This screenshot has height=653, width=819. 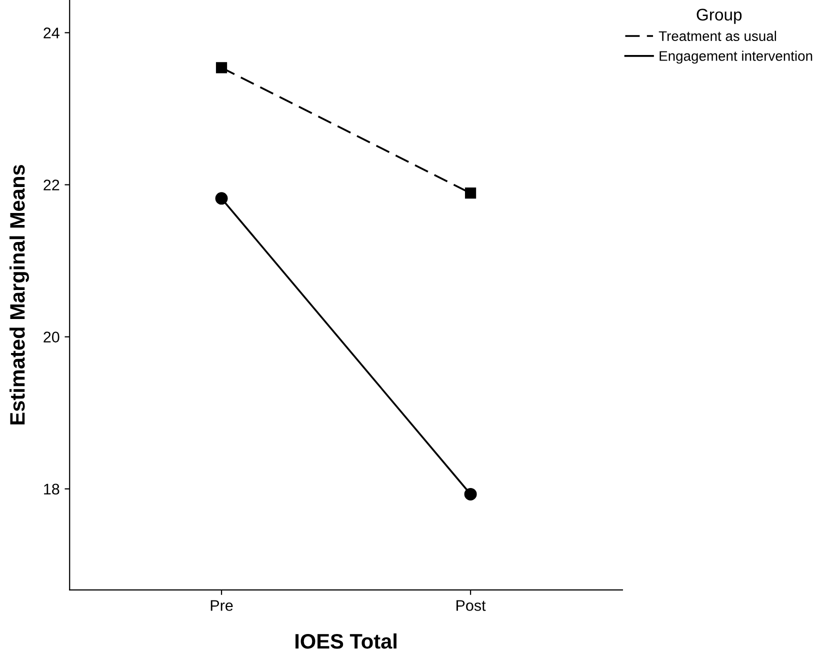 I want to click on legend-label: Engagement intervention, so click(x=736, y=57).